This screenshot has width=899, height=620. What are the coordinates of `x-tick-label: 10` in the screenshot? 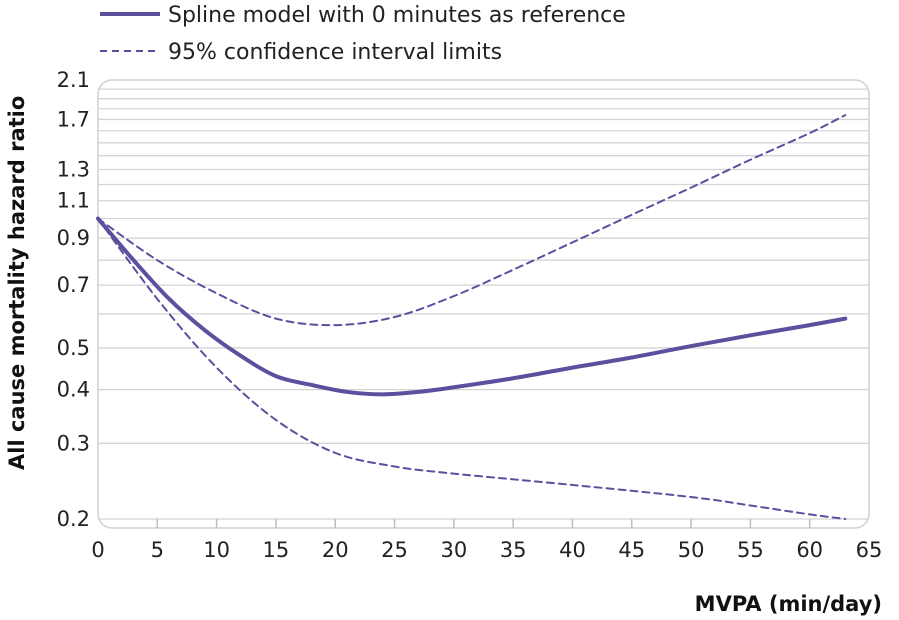 It's located at (216, 550).